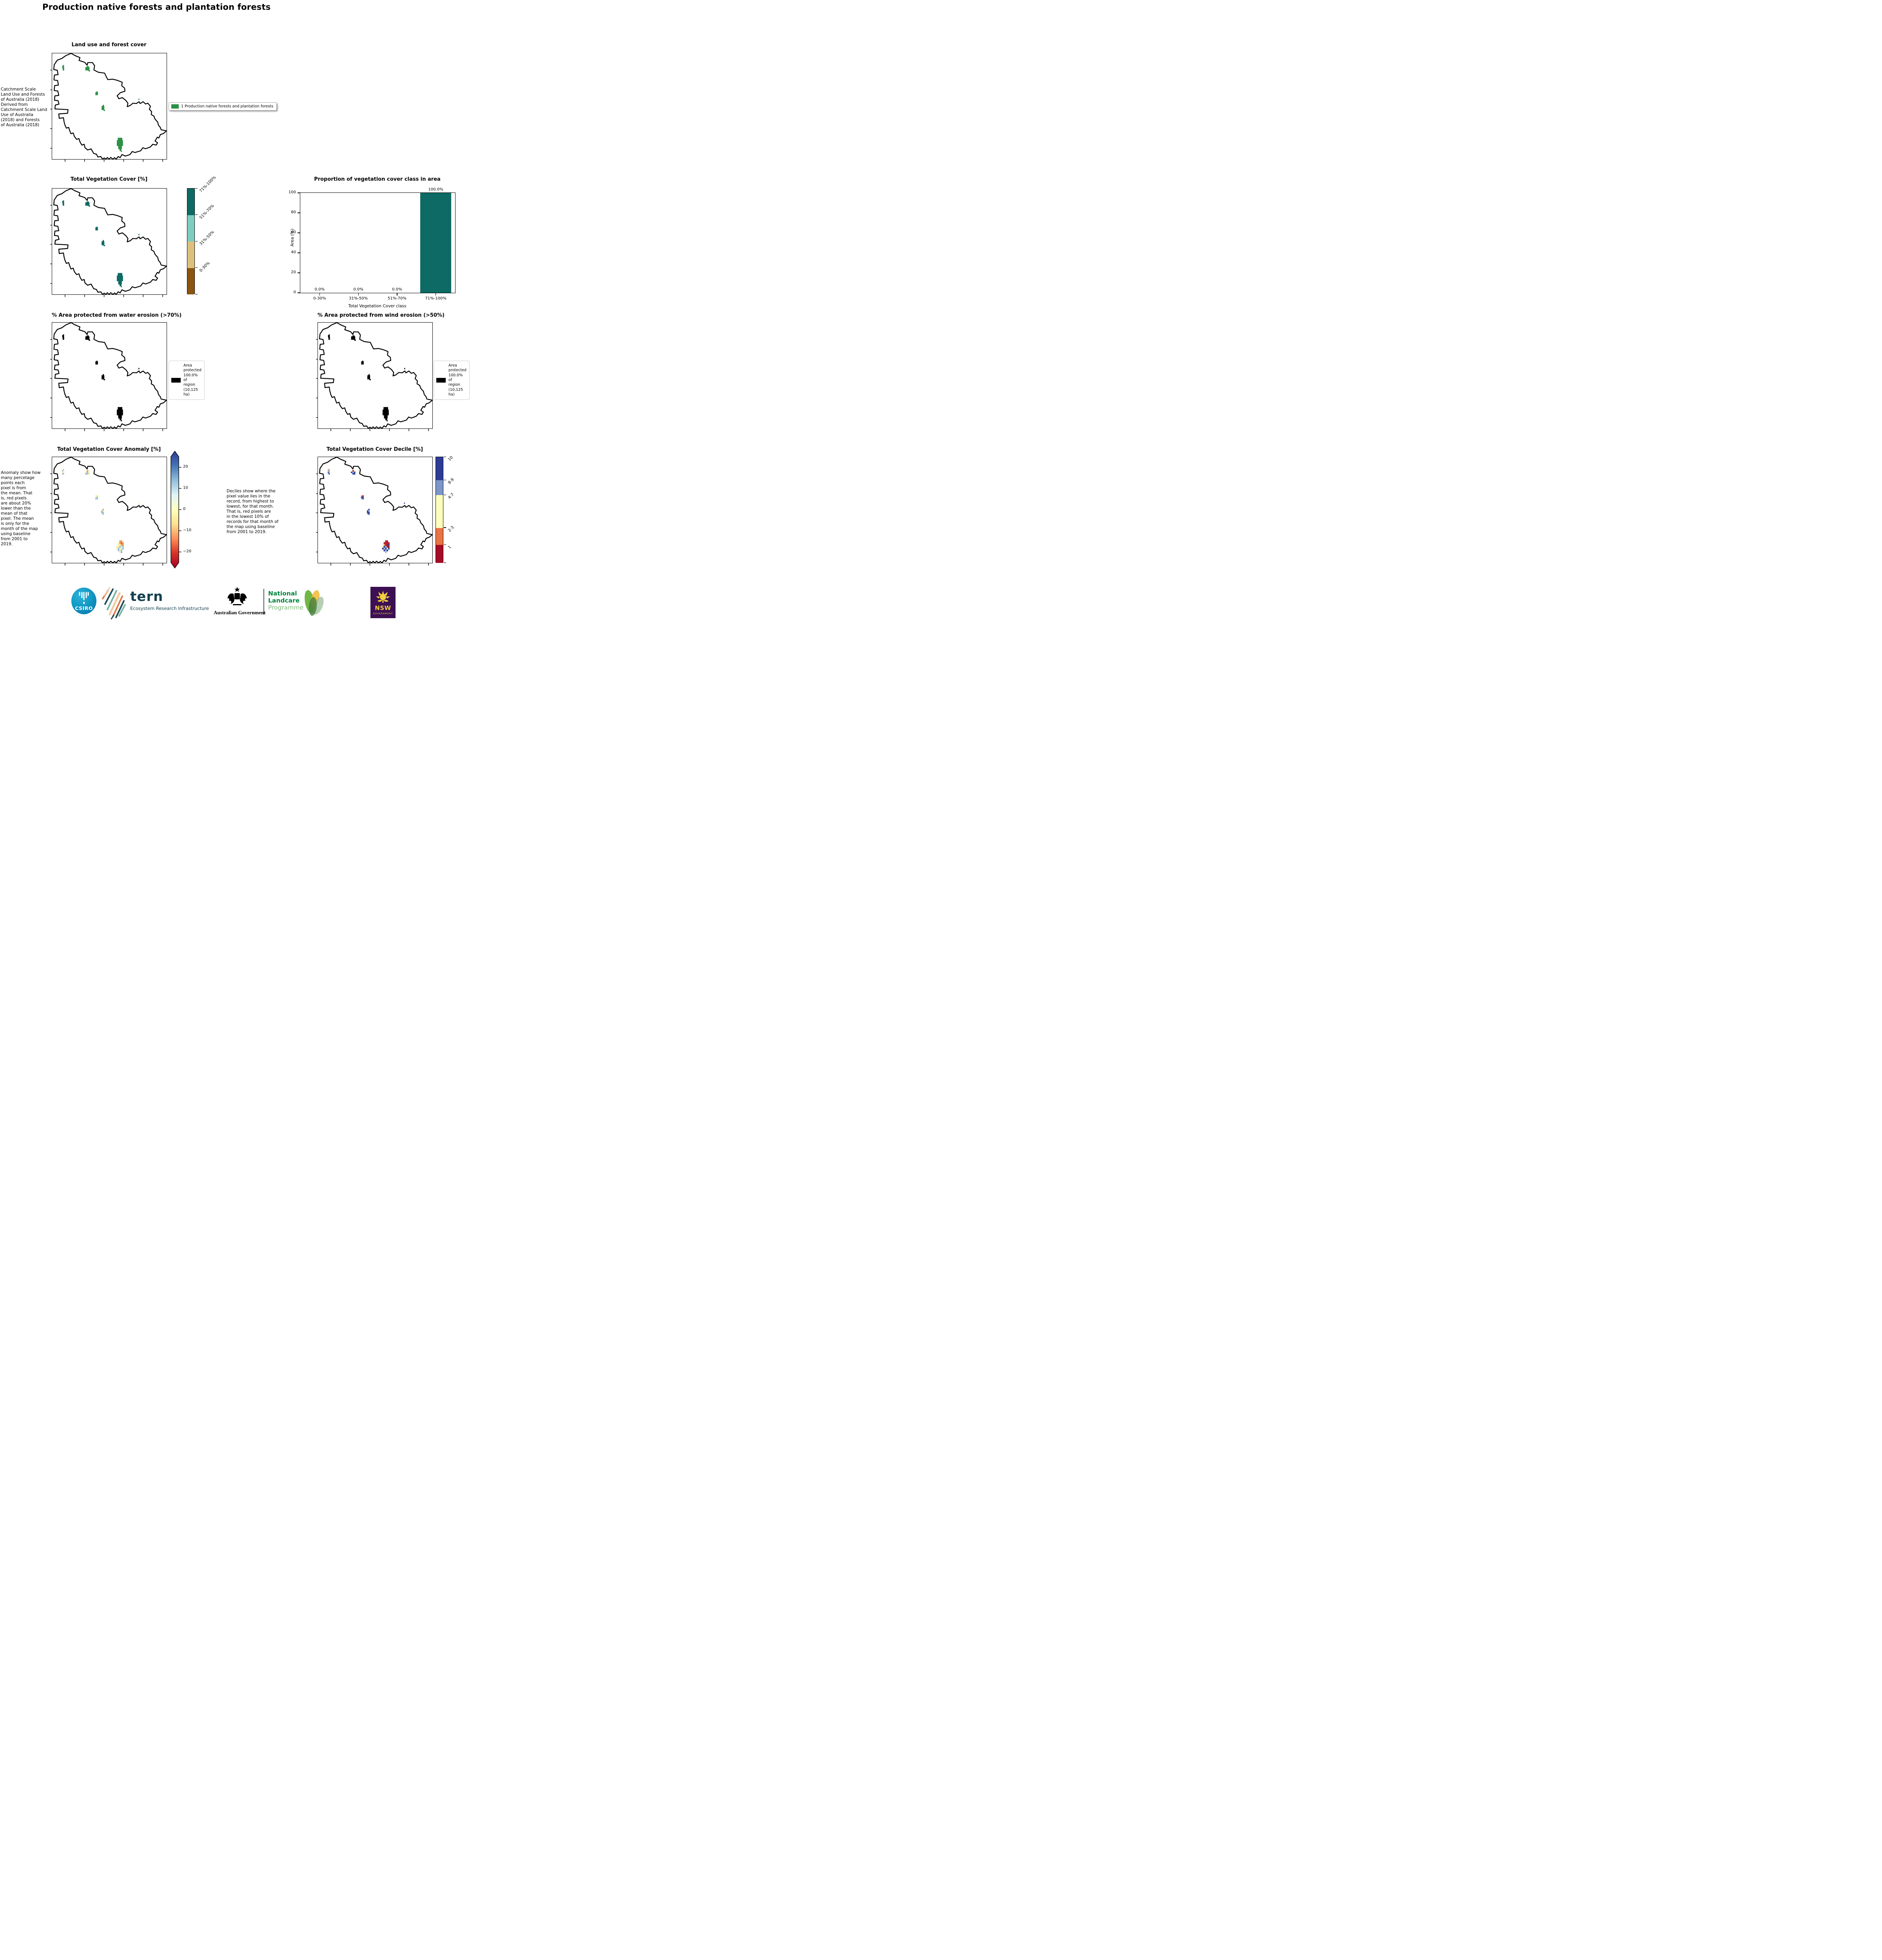  I want to click on barchart-xtick-label: 31%-50%, so click(359, 298).